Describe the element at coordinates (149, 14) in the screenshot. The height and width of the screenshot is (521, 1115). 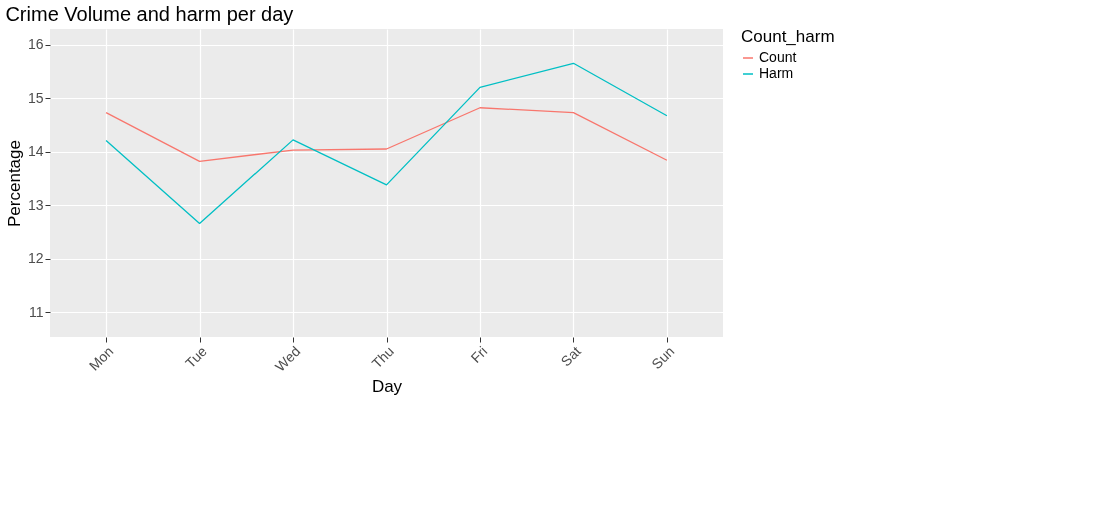
I see `chart-title: Crime Volume and harm per day` at that location.